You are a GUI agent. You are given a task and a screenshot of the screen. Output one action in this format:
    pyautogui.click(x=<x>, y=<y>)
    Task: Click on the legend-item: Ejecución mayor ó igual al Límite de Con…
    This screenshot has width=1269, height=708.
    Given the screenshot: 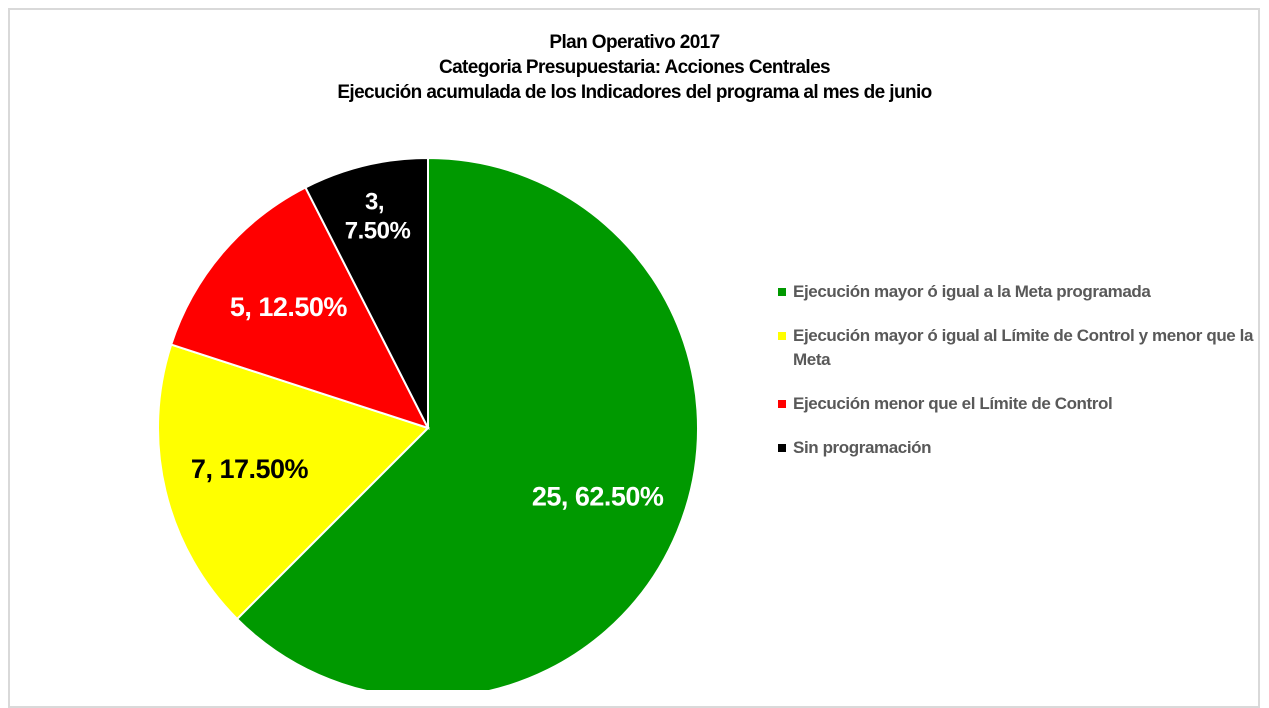 What is the action you would take?
    pyautogui.click(x=1018, y=348)
    